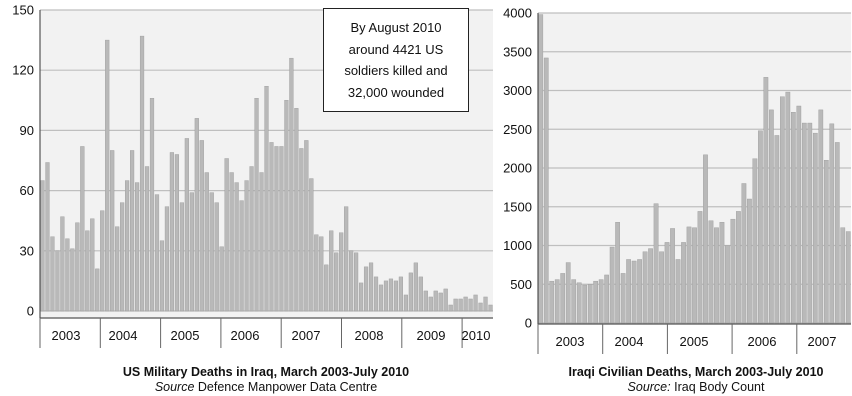 The height and width of the screenshot is (396, 852). Describe the element at coordinates (649, 387) in the screenshot. I see `right-source-label: Source:` at that location.